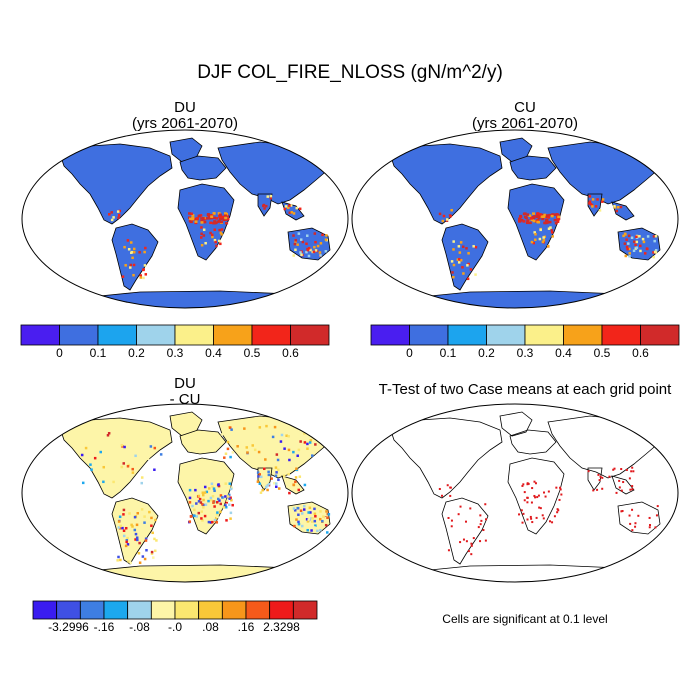 This screenshot has width=700, height=700. Describe the element at coordinates (175, 335) in the screenshot. I see `colorbar-du` at that location.